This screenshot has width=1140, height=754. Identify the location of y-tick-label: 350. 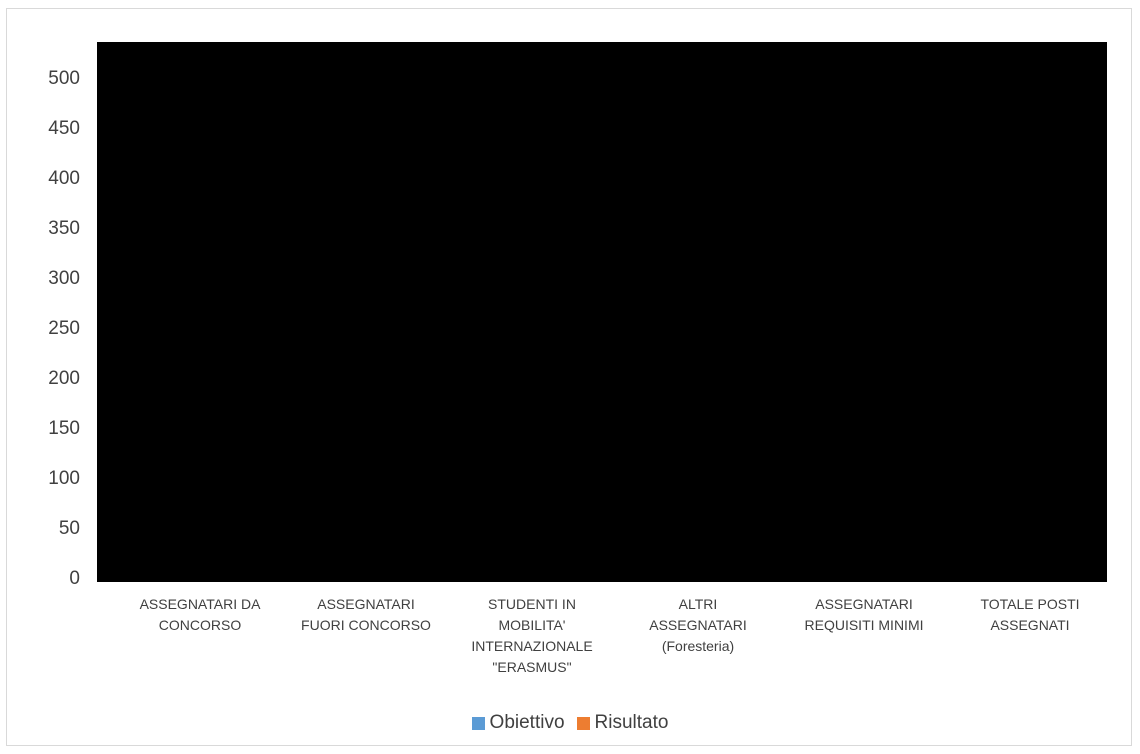
(64, 228).